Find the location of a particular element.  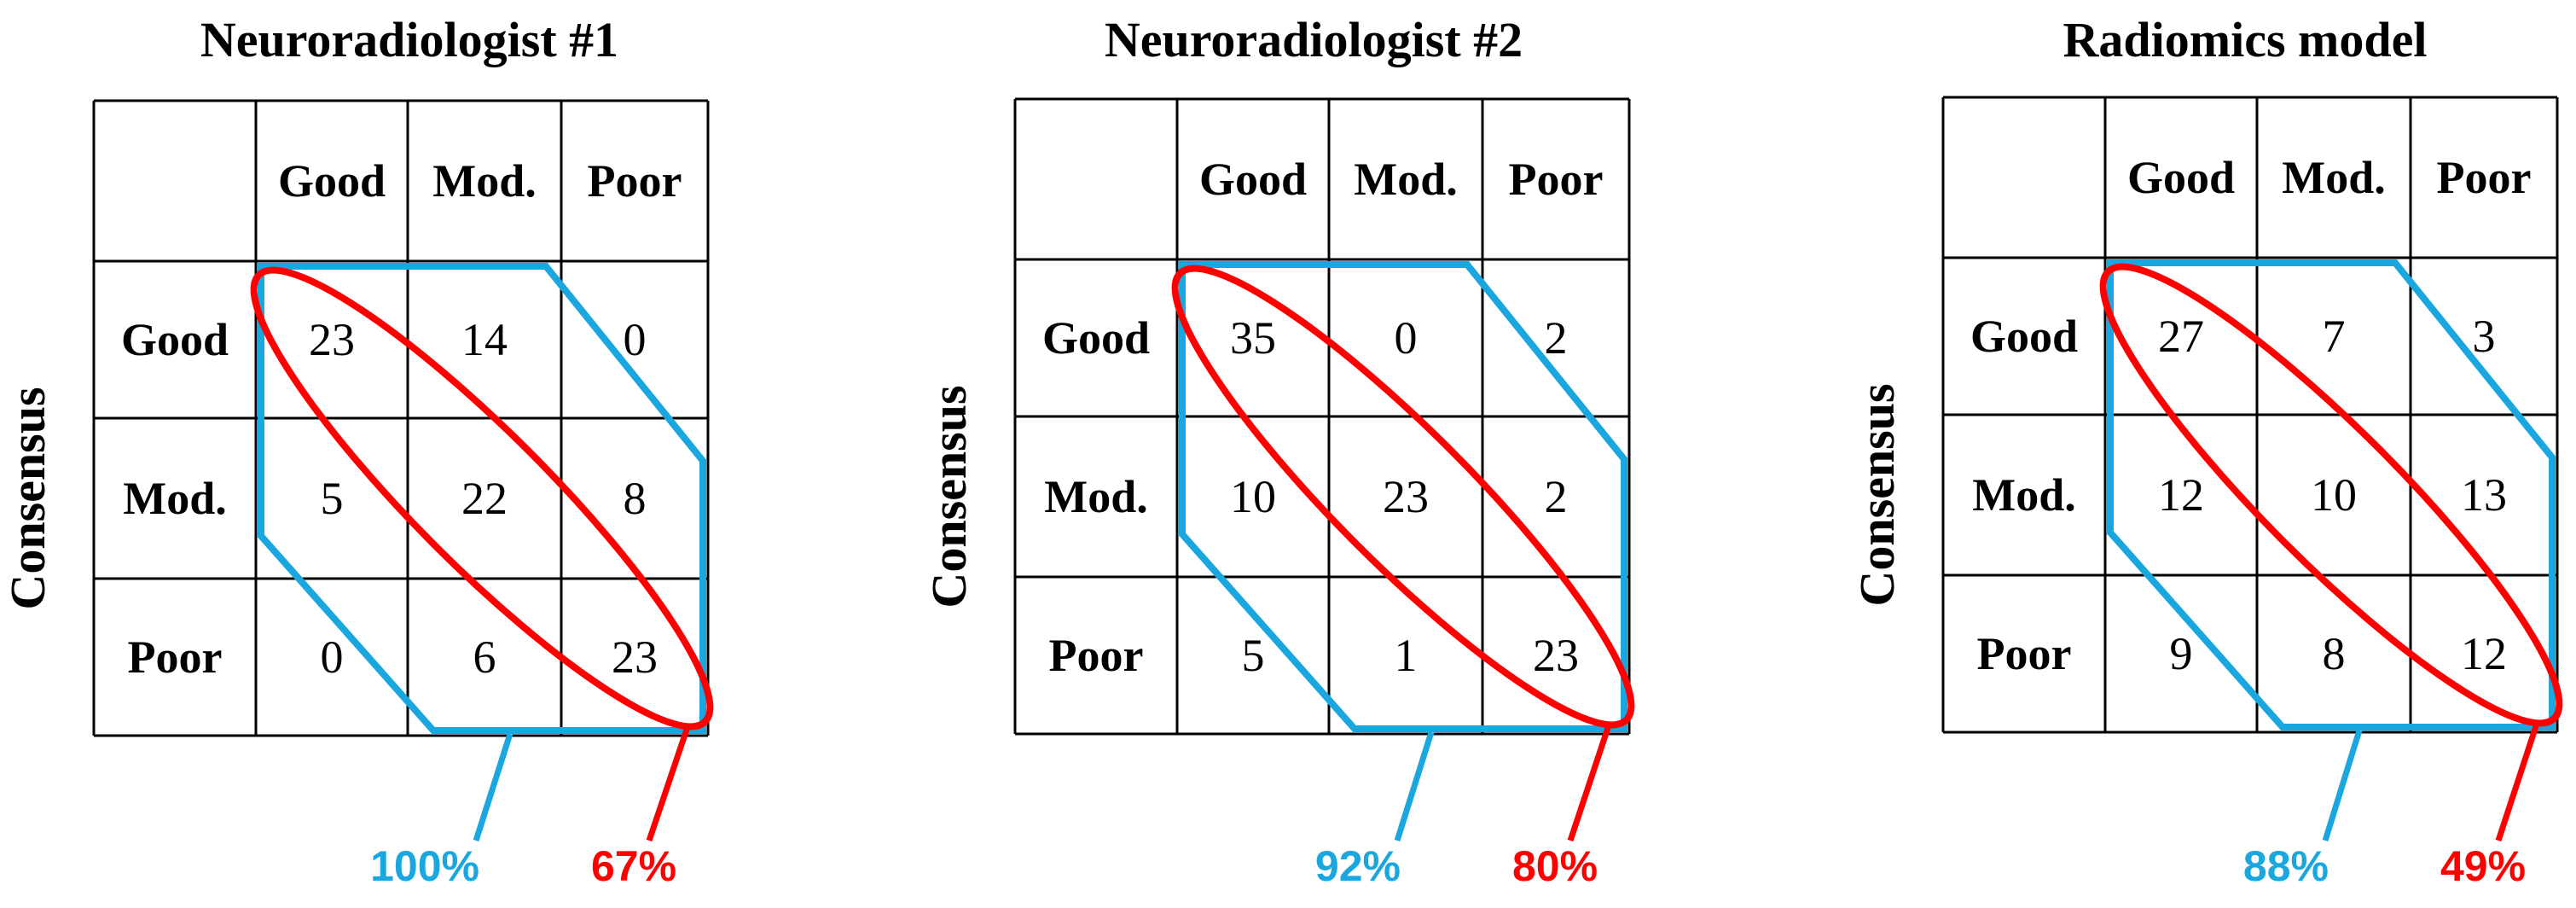

cell-value: 7 is located at coordinates (2334, 337).